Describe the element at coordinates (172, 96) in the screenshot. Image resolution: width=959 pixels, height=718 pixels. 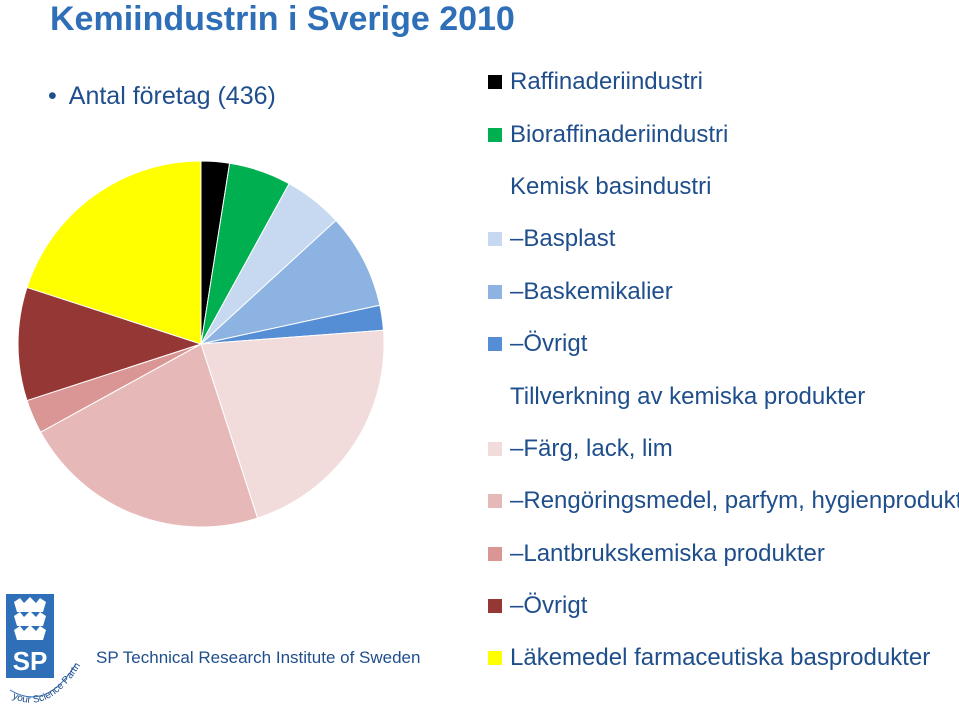
I see `bullet-text: Antal företag (436)` at that location.